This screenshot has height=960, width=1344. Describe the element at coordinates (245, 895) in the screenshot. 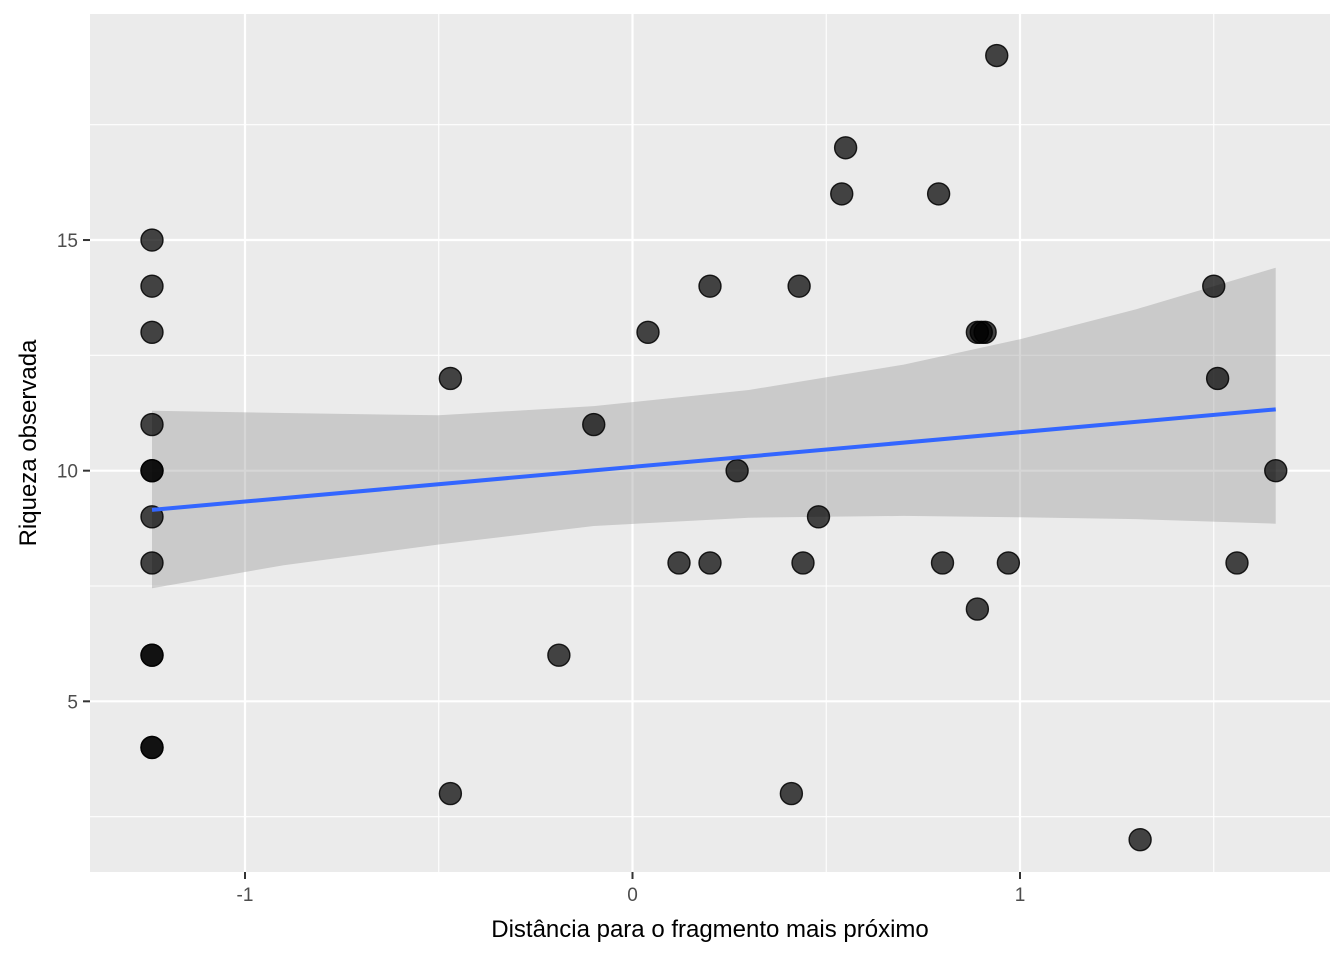

I see `x-tick-label: -1` at that location.